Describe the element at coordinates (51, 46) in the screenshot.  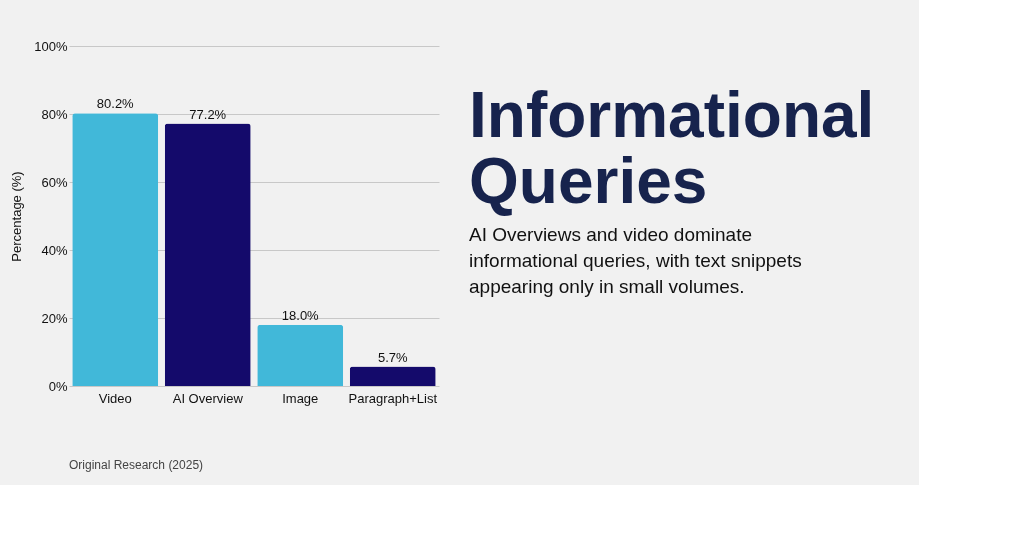
I see `y-tick-label: 100%` at that location.